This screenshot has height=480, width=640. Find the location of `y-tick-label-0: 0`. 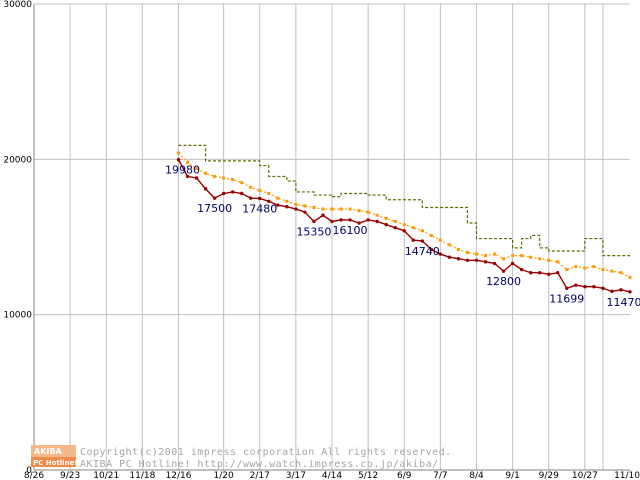

y-tick-label-0: 0 is located at coordinates (29, 471).